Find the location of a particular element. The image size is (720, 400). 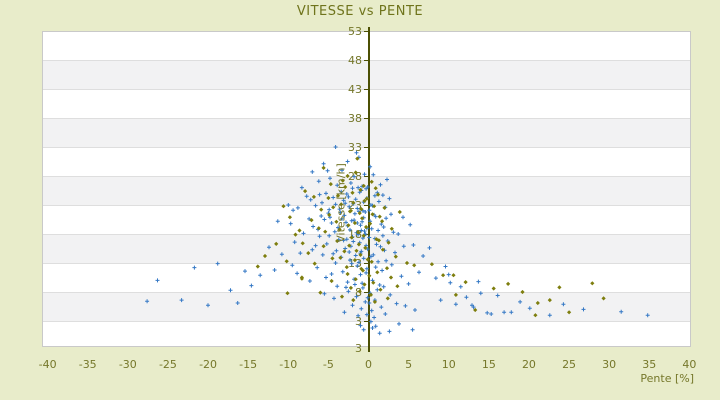

x-tick-label: 5 is located at coordinates (408, 364).